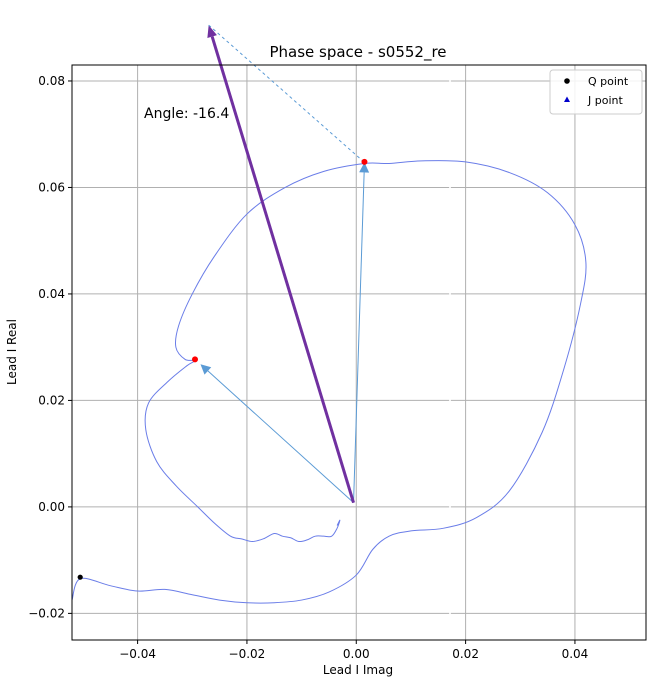  What do you see at coordinates (80, 577) in the screenshot?
I see `q-point-marker` at bounding box center [80, 577].